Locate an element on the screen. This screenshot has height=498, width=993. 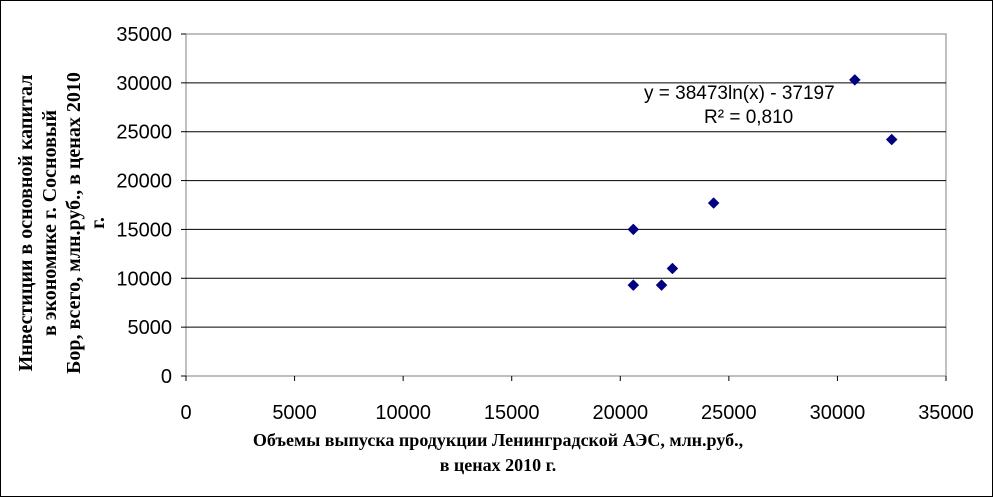
x-tick-label: 25000 is located at coordinates (729, 413).